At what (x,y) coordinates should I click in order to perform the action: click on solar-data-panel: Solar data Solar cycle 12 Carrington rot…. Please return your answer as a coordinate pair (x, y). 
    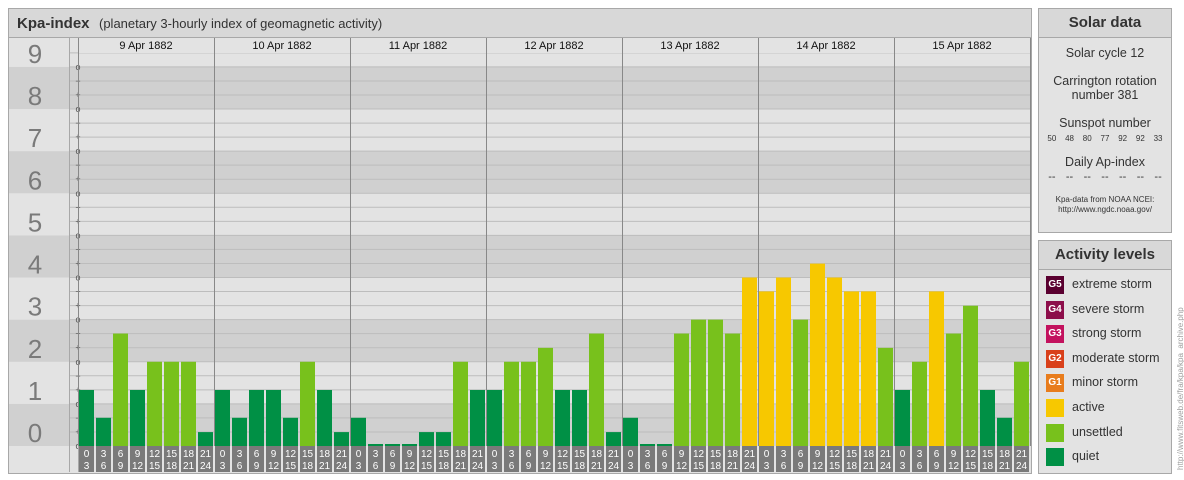
    Looking at the image, I should click on (1105, 120).